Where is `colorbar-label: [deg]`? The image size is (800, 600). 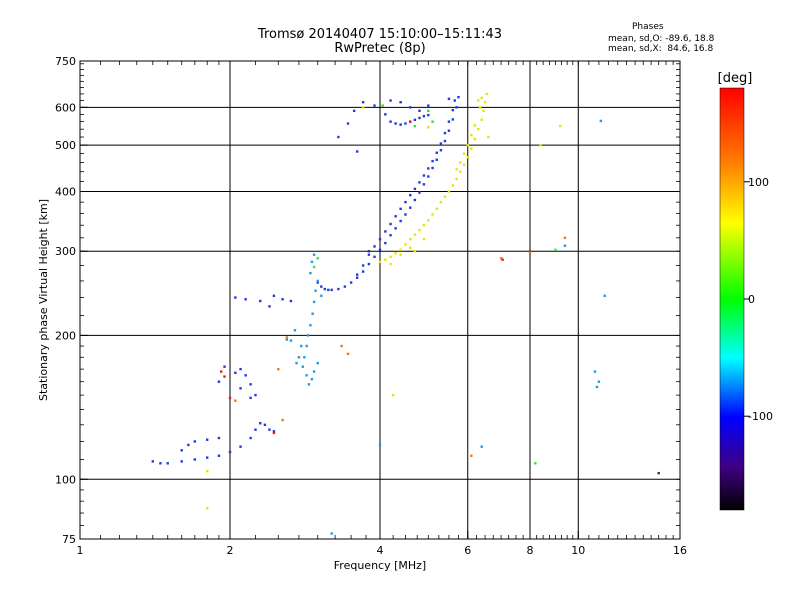
colorbar-label: [deg] is located at coordinates (735, 78).